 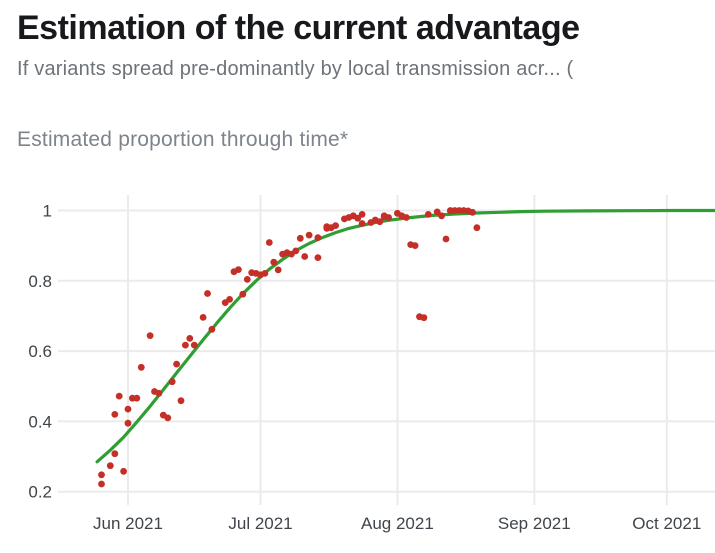 What do you see at coordinates (298, 28) in the screenshot?
I see `page-title: Estimation of the current advantage` at bounding box center [298, 28].